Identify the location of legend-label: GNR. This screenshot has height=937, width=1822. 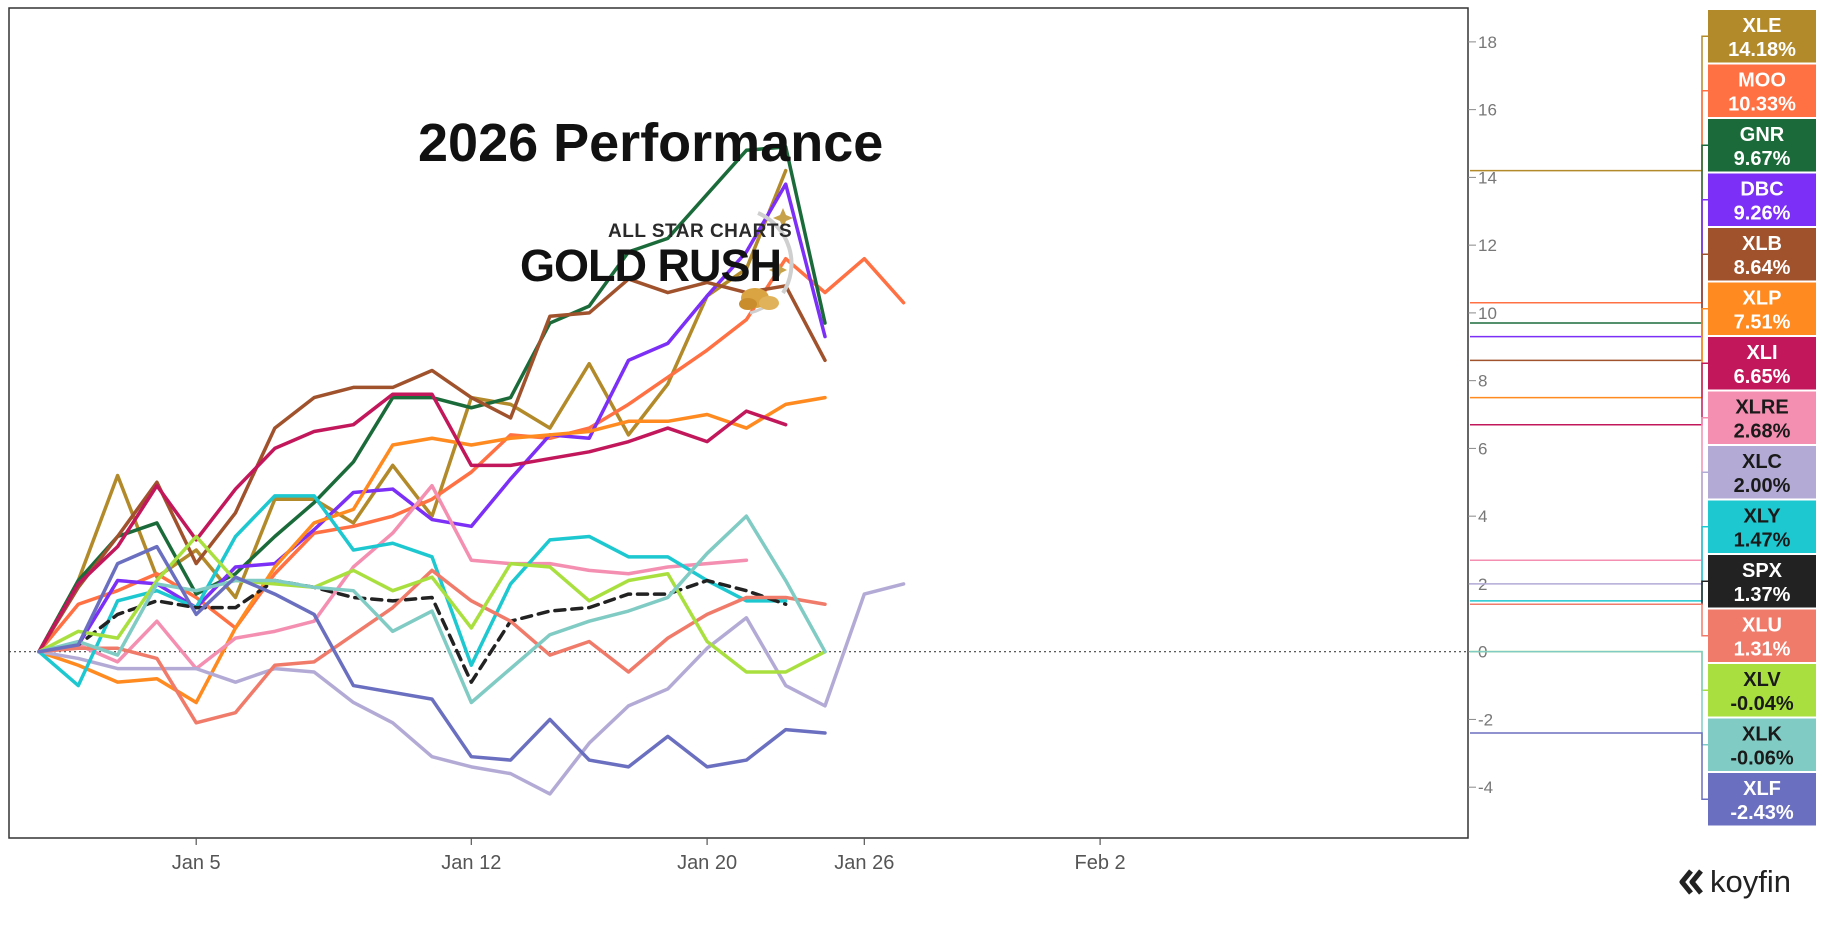
(1762, 135).